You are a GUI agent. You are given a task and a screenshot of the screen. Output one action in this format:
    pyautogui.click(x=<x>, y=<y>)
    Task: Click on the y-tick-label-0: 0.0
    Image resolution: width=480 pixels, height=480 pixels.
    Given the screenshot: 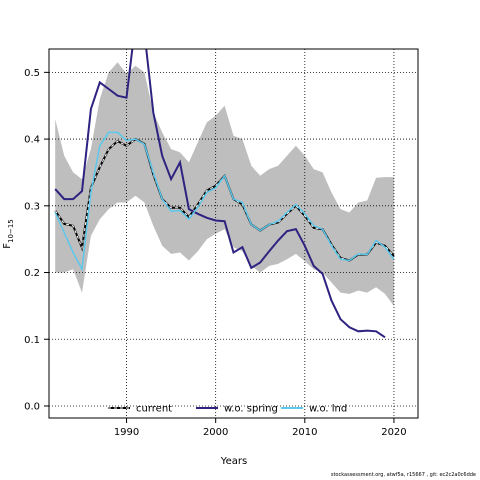 What is the action you would take?
    pyautogui.click(x=32, y=406)
    